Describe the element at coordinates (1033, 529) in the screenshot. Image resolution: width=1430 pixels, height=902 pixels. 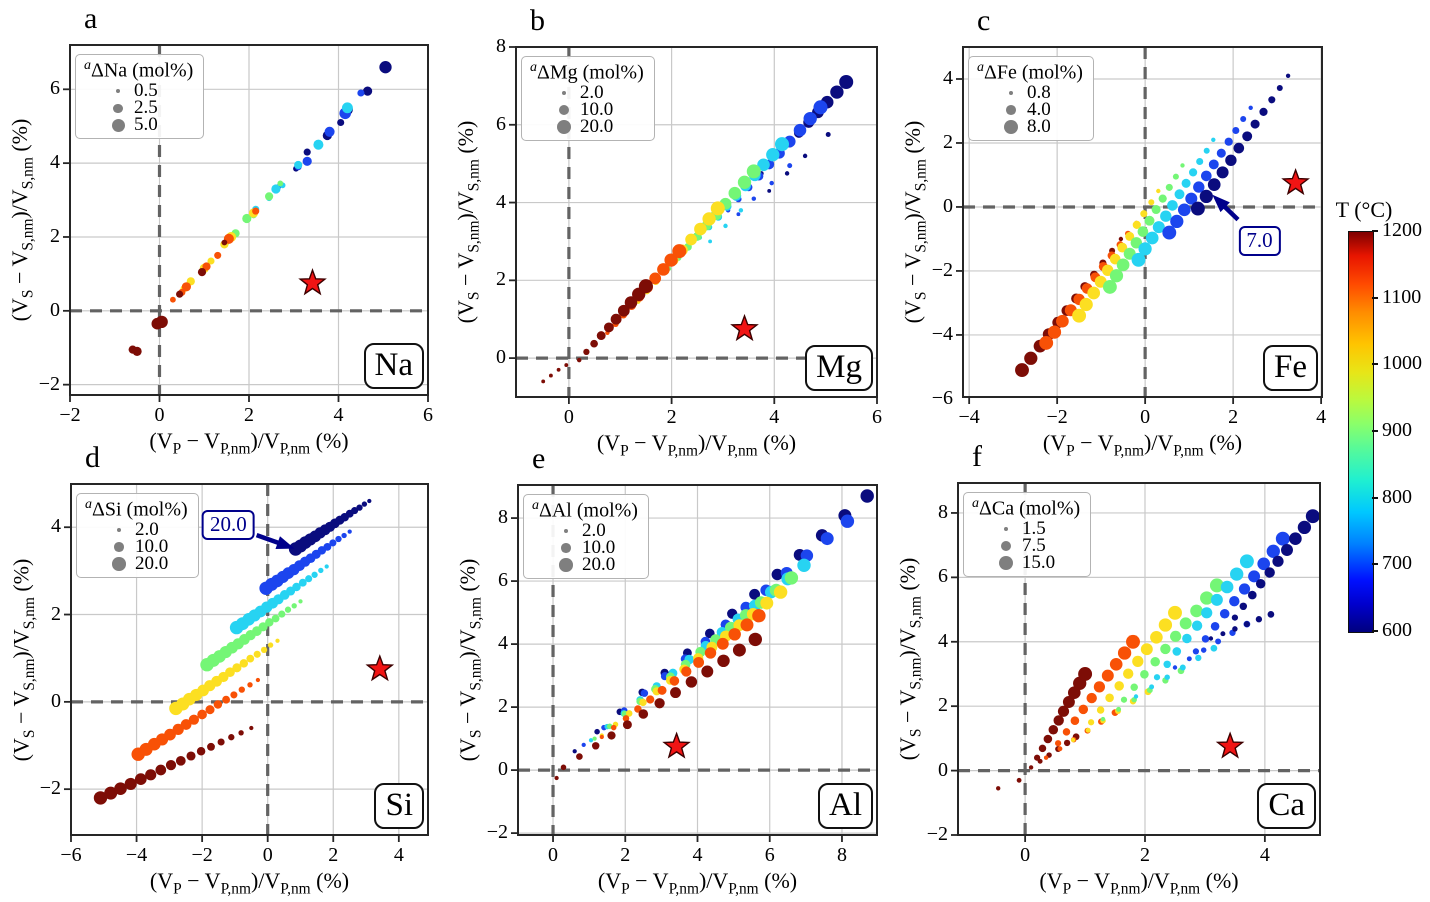
I see `legend-item-label: 1.5` at that location.